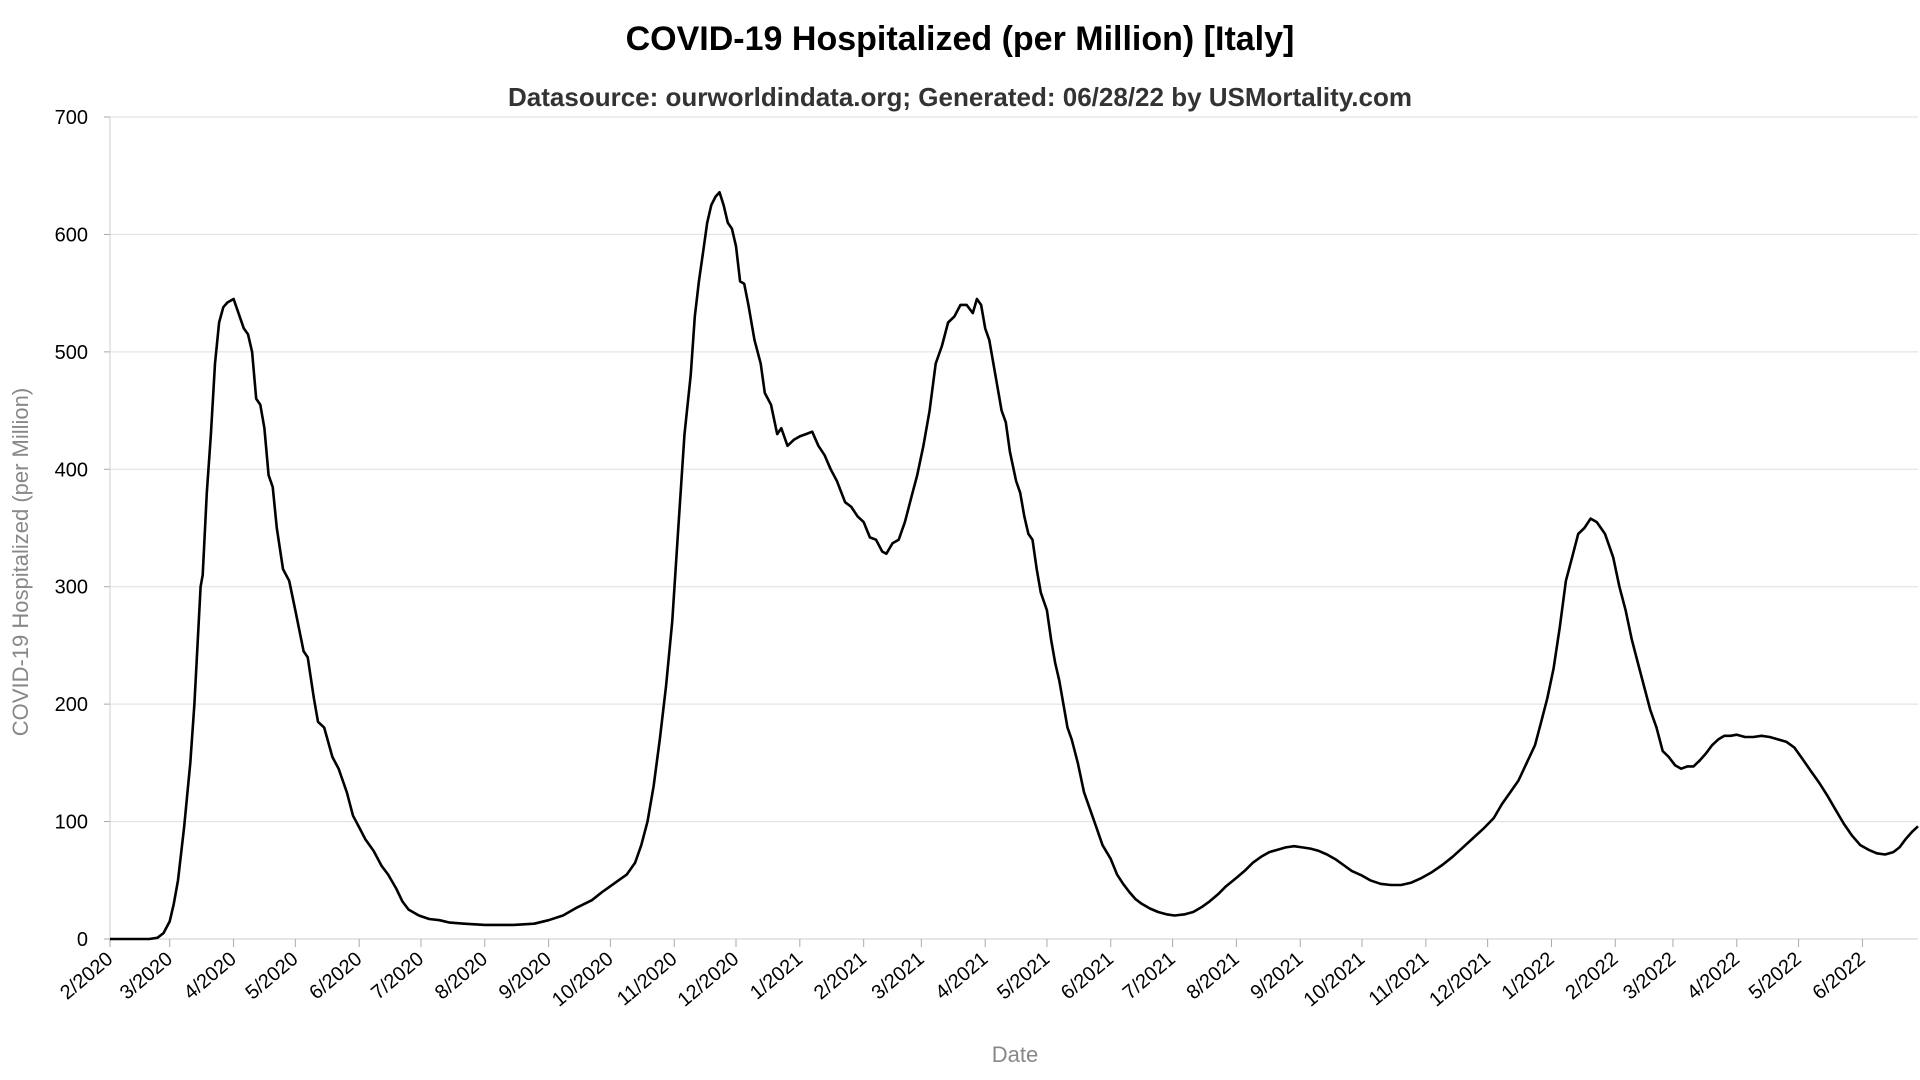  I want to click on x-tick-label: 9/2020, so click(525, 976).